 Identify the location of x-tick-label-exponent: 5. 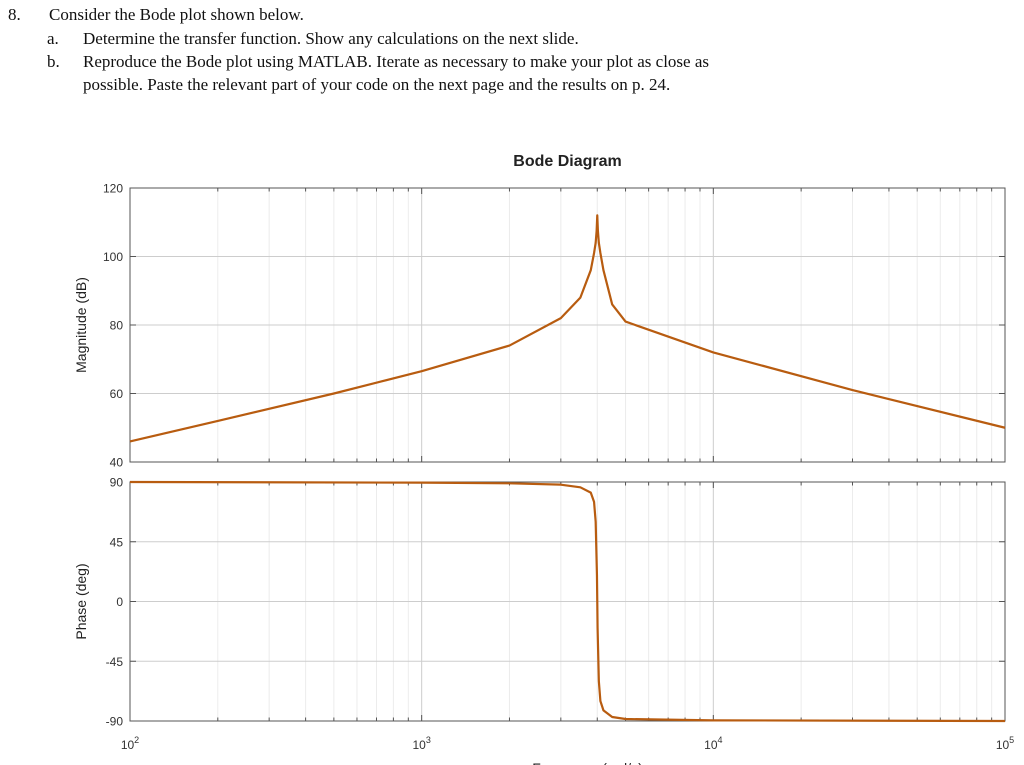
(1011, 740).